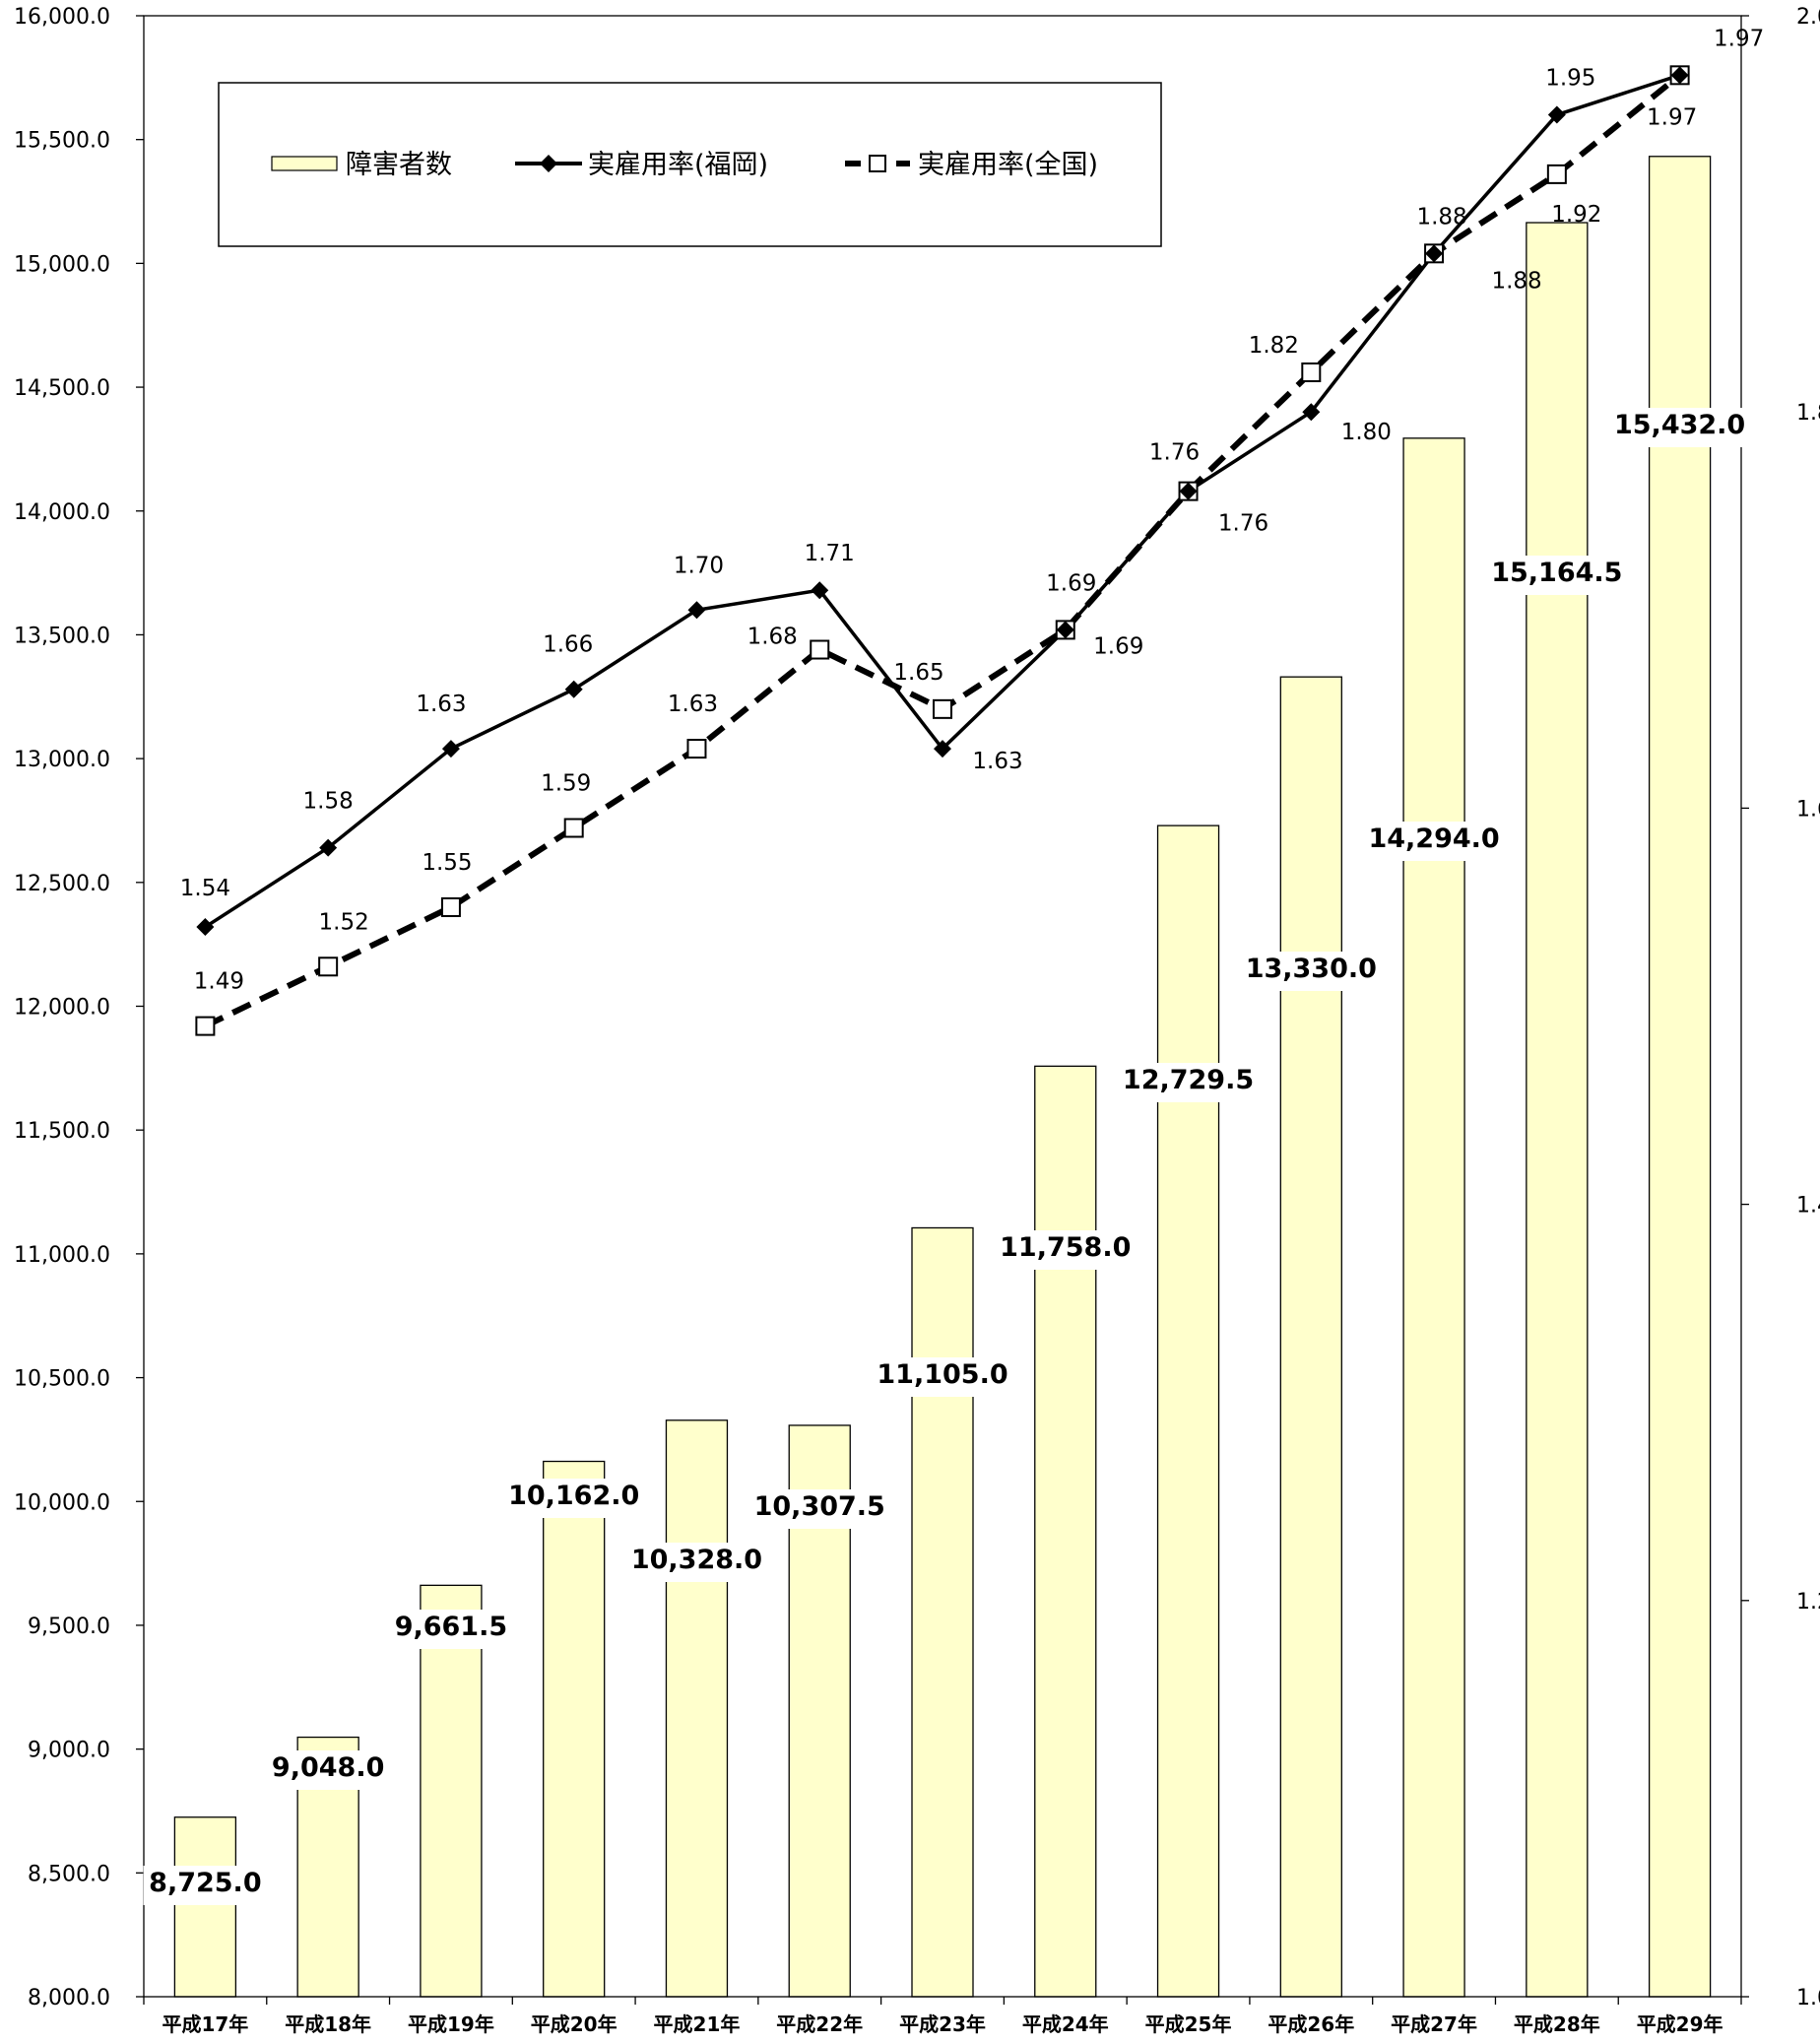 The image size is (1820, 2044). What do you see at coordinates (1065, 2024) in the screenshot?
I see `x-tick-label: 平成24年` at bounding box center [1065, 2024].